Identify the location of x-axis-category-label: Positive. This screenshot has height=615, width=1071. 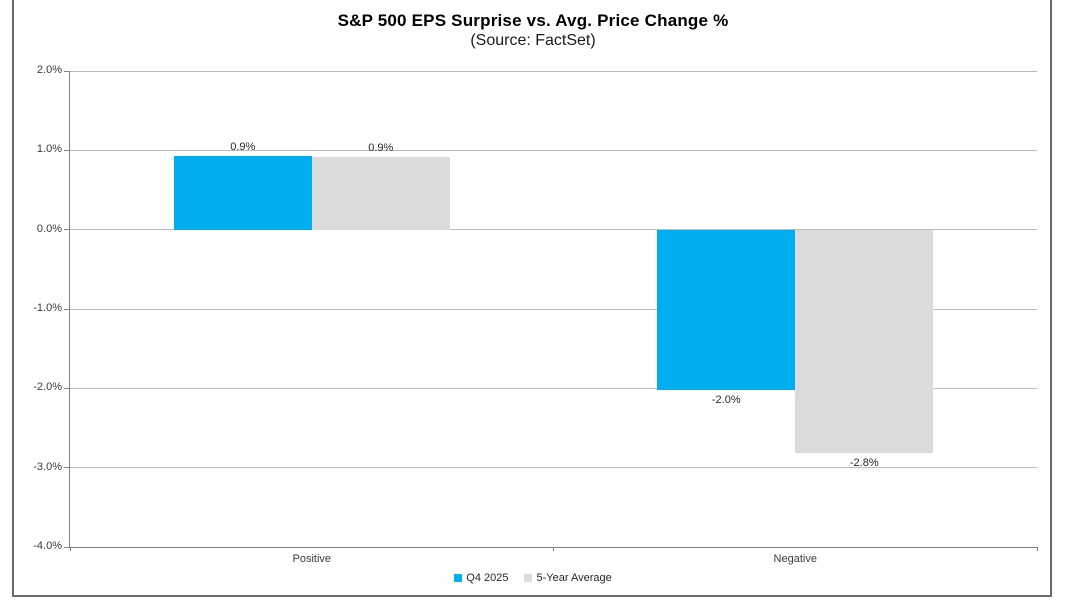
(312, 559).